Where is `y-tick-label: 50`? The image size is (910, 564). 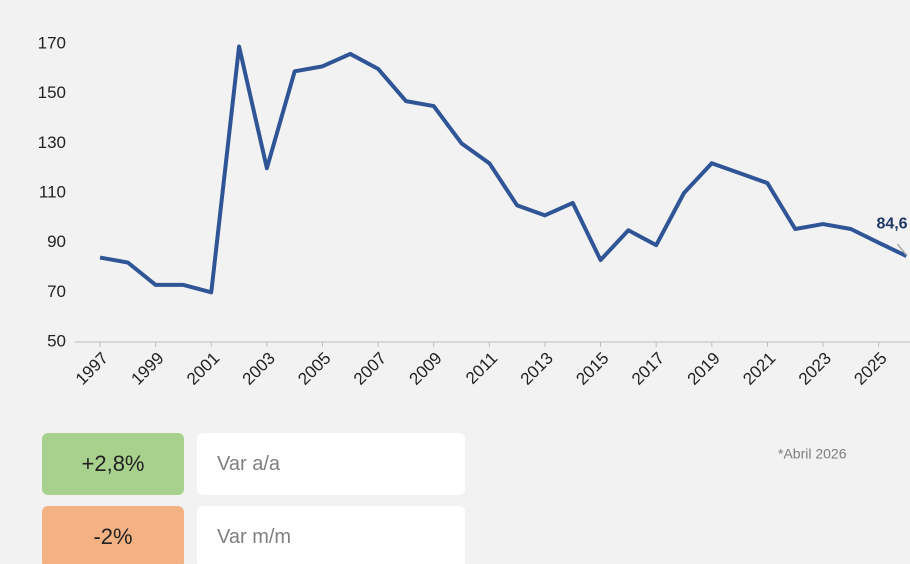 y-tick-label: 50 is located at coordinates (56, 340).